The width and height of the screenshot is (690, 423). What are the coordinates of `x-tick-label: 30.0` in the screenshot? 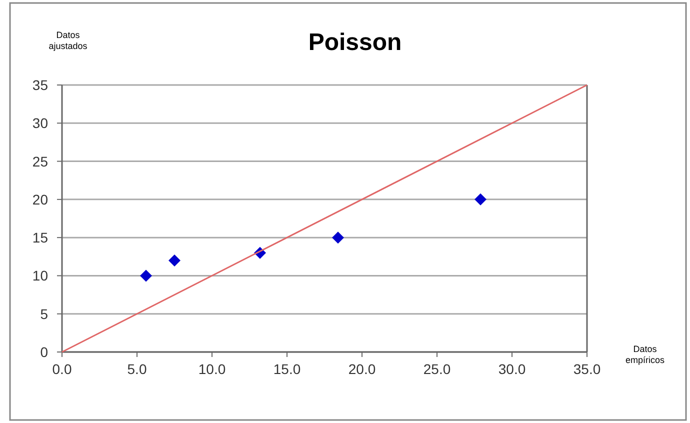 It's located at (512, 369).